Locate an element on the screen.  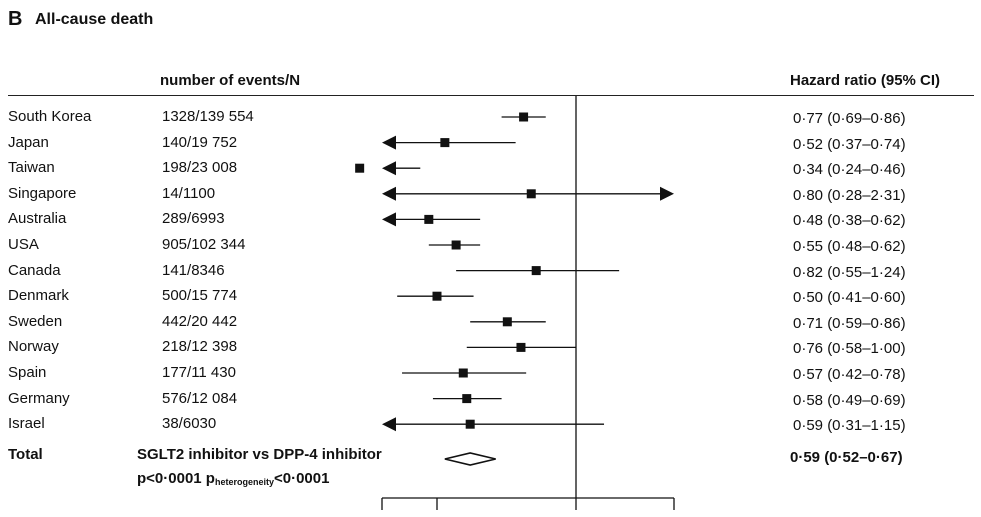
row-hr-text: 0·57 (0·42–0·78) is located at coordinates (849, 374).